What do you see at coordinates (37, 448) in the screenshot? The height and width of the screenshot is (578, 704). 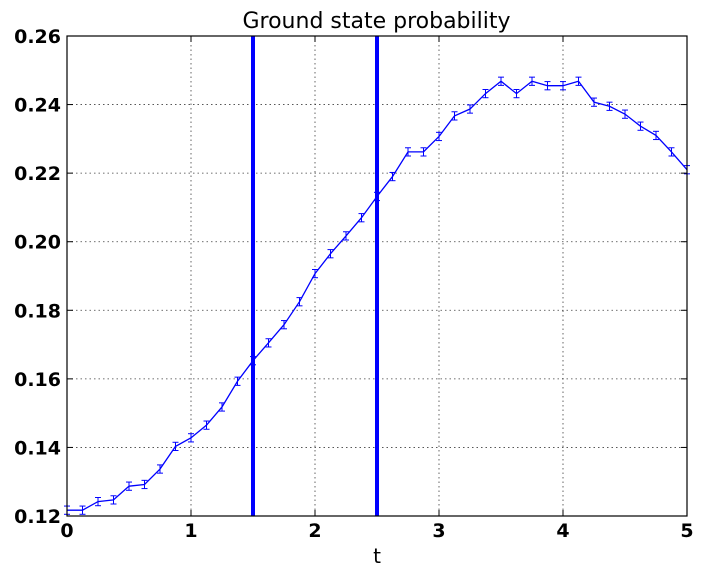 I see `y-tick-label: 0.14` at bounding box center [37, 448].